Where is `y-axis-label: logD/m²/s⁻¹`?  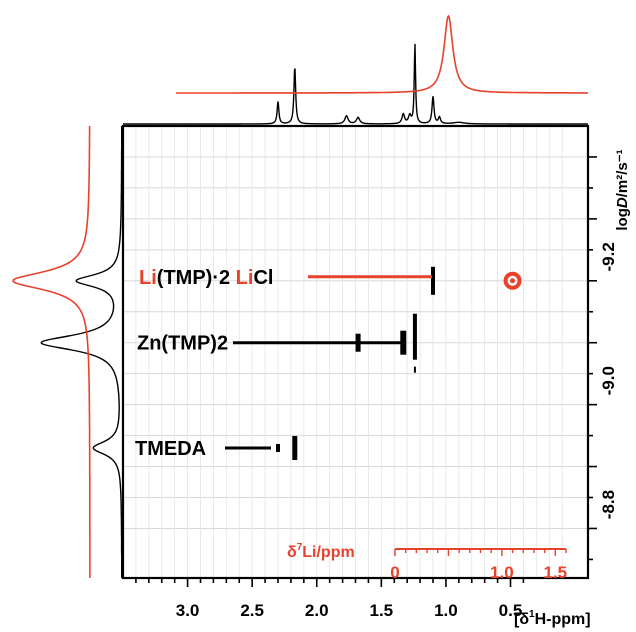 y-axis-label: logD/m²/s⁻¹ is located at coordinates (622, 189).